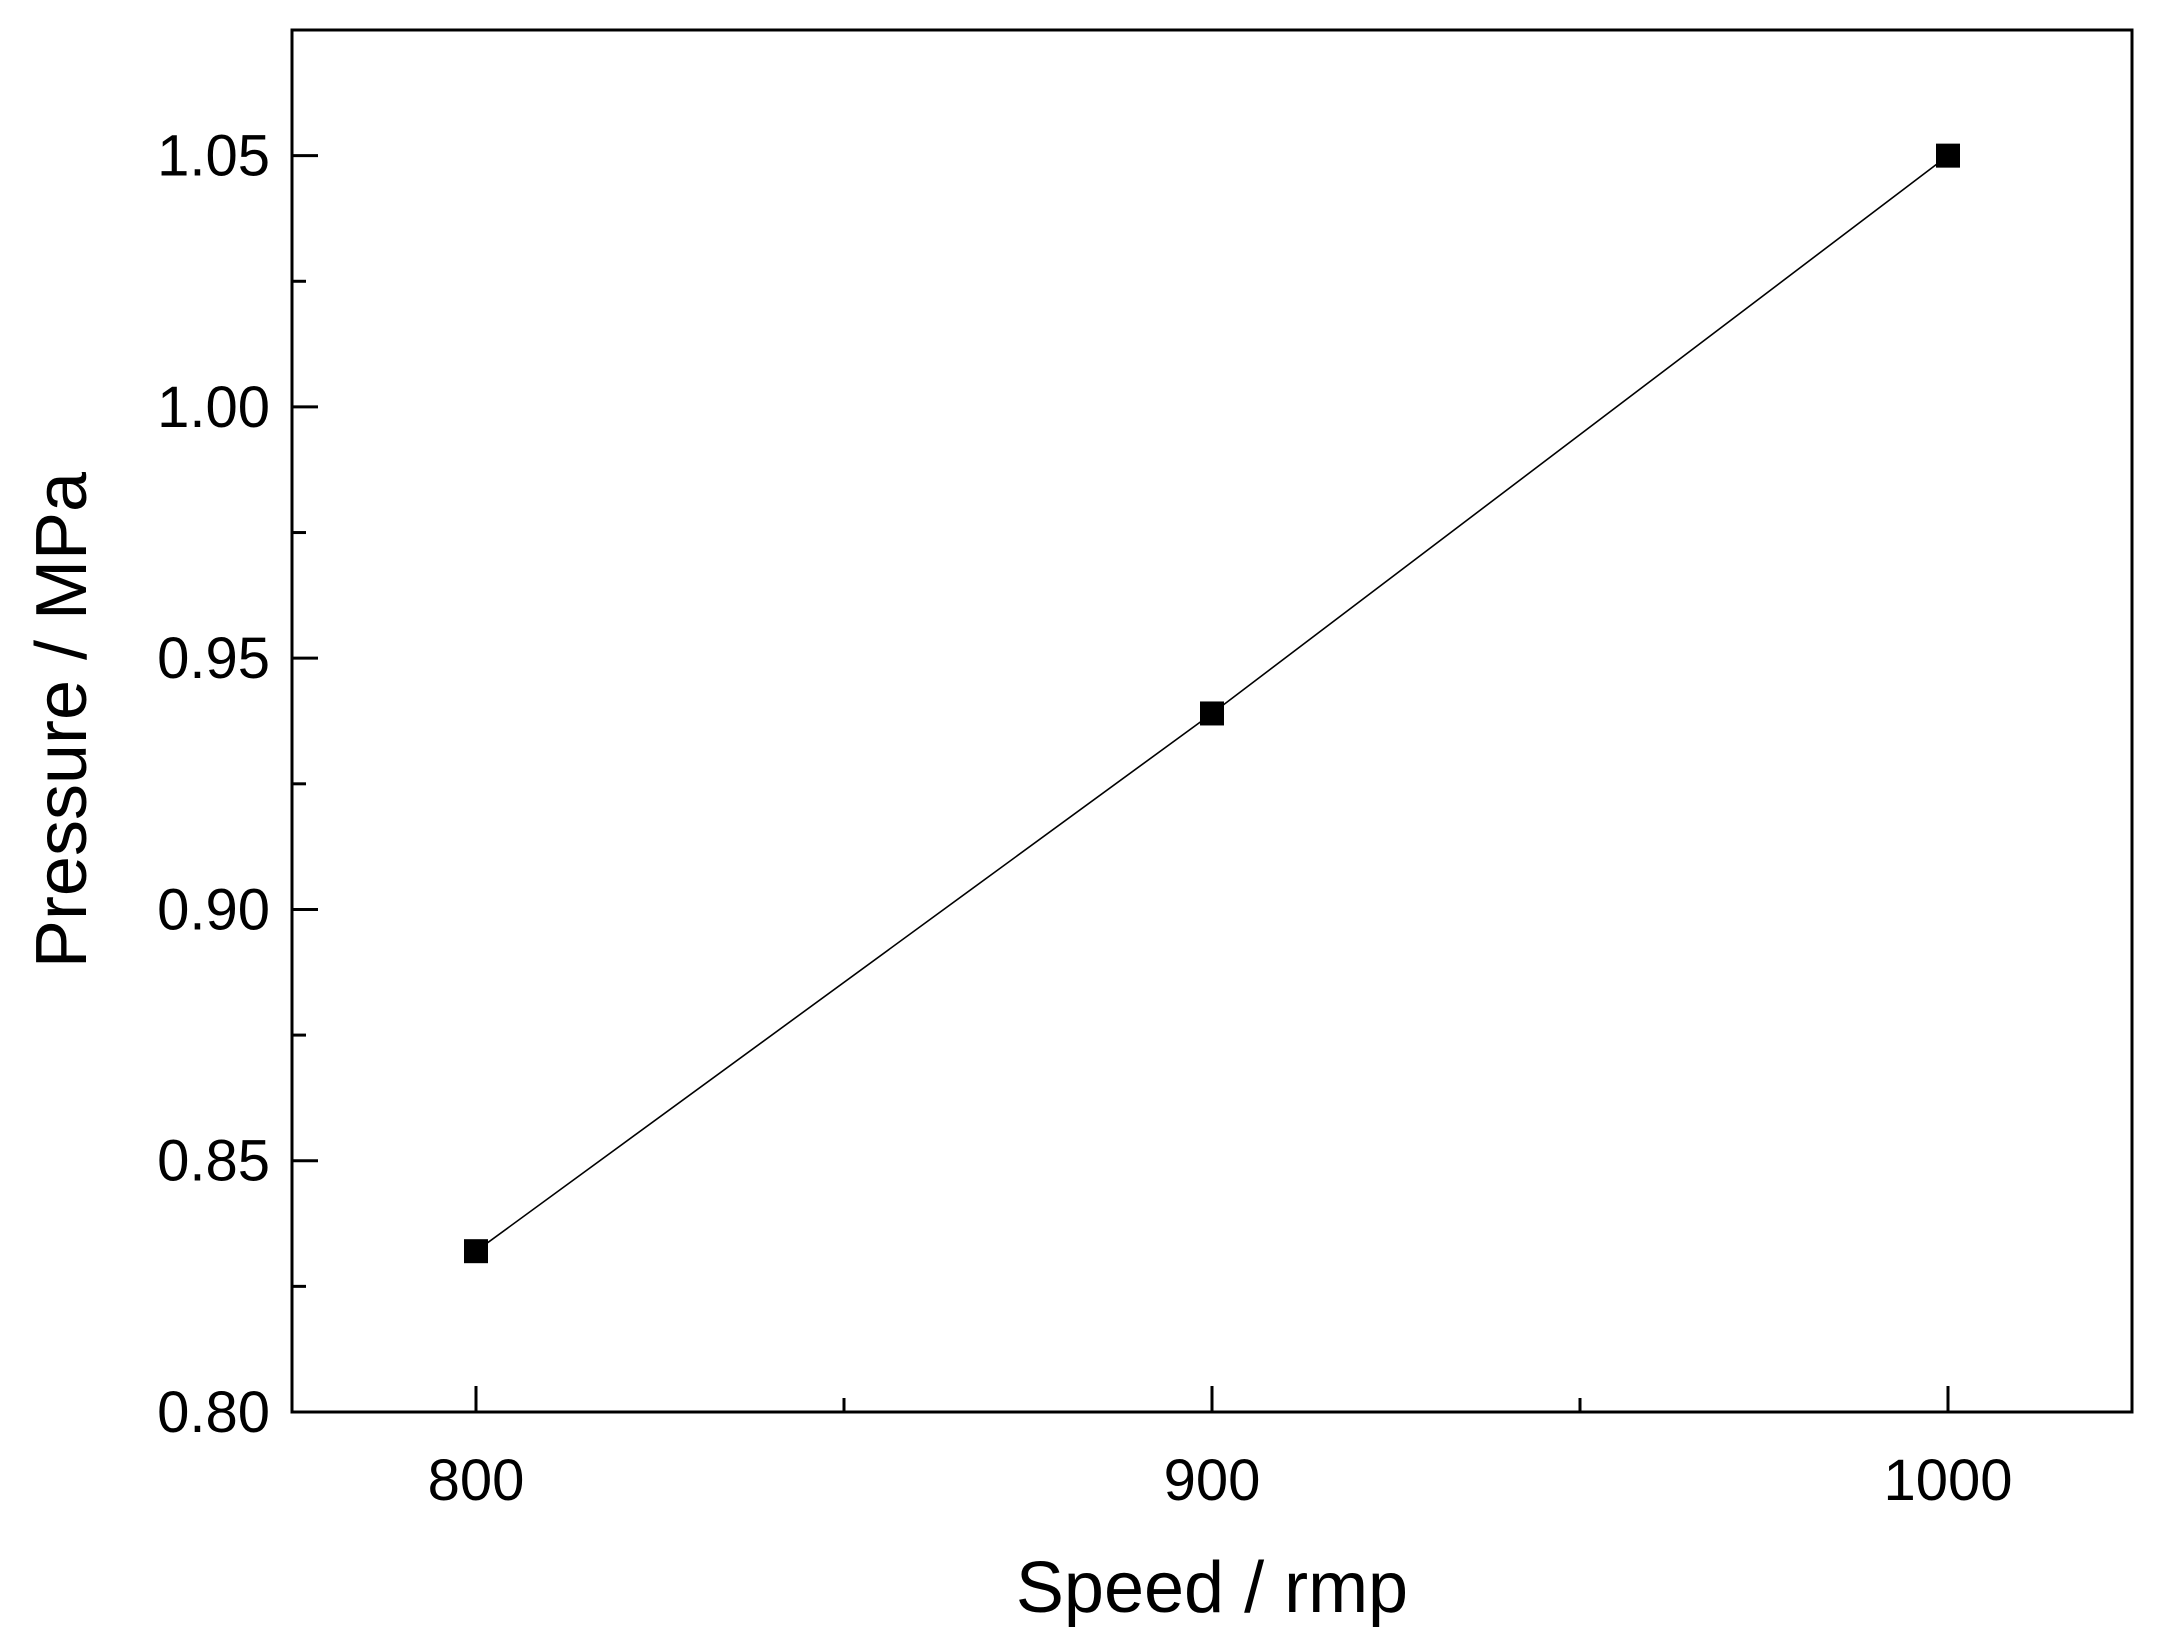  What do you see at coordinates (213, 909) in the screenshot?
I see `y-tick-label: 0.90` at bounding box center [213, 909].